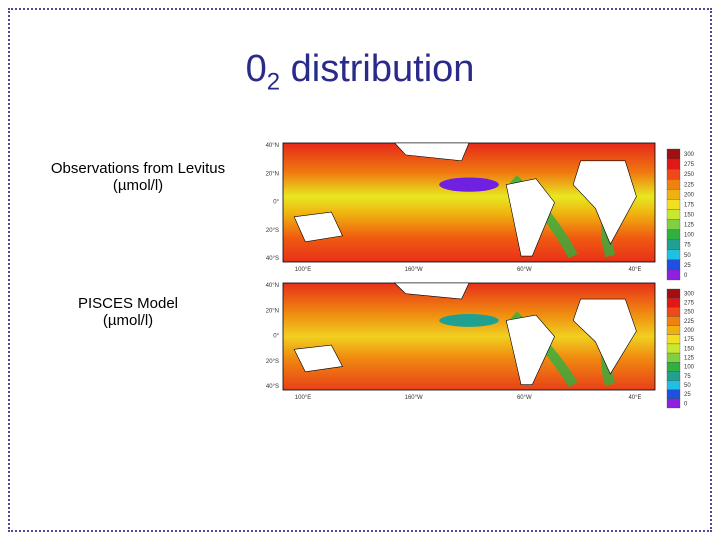 The image size is (720, 540). What do you see at coordinates (273, 82) in the screenshot?
I see `title-subscript: 2` at bounding box center [273, 82].